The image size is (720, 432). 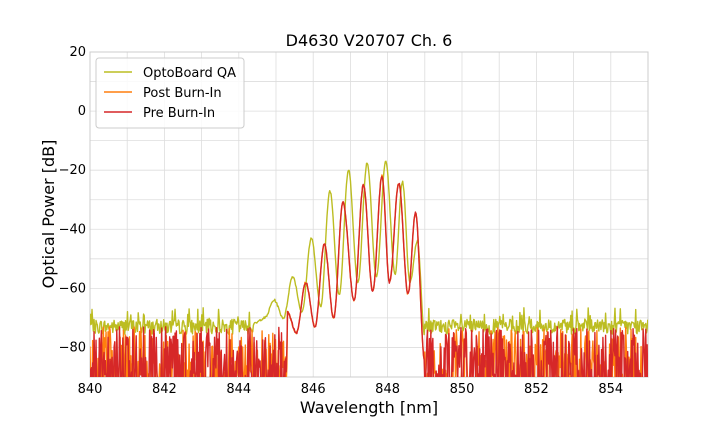 What do you see at coordinates (387, 389) in the screenshot?
I see `x-tick-label: 848` at bounding box center [387, 389].